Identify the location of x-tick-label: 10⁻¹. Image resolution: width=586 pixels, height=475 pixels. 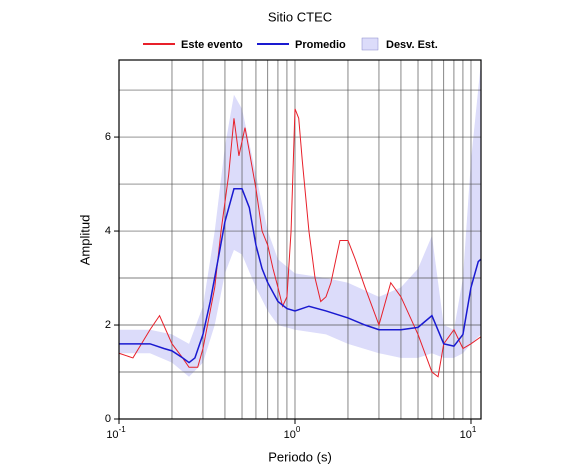
(116, 433).